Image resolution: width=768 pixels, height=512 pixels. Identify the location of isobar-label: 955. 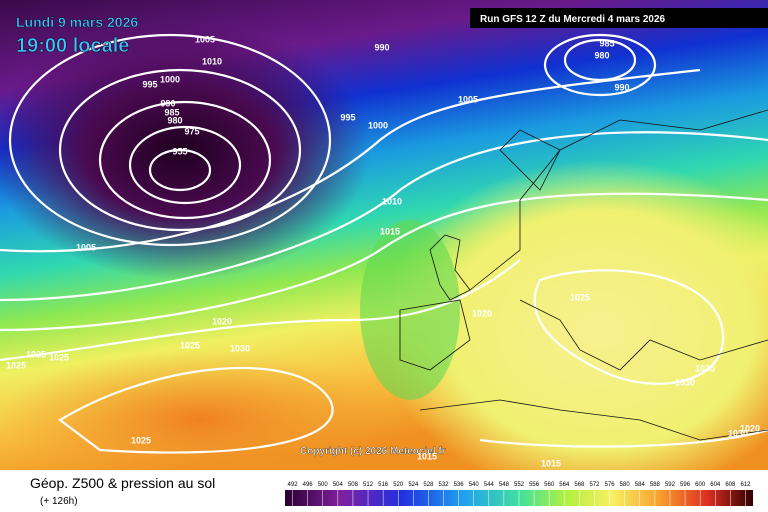
(179, 151).